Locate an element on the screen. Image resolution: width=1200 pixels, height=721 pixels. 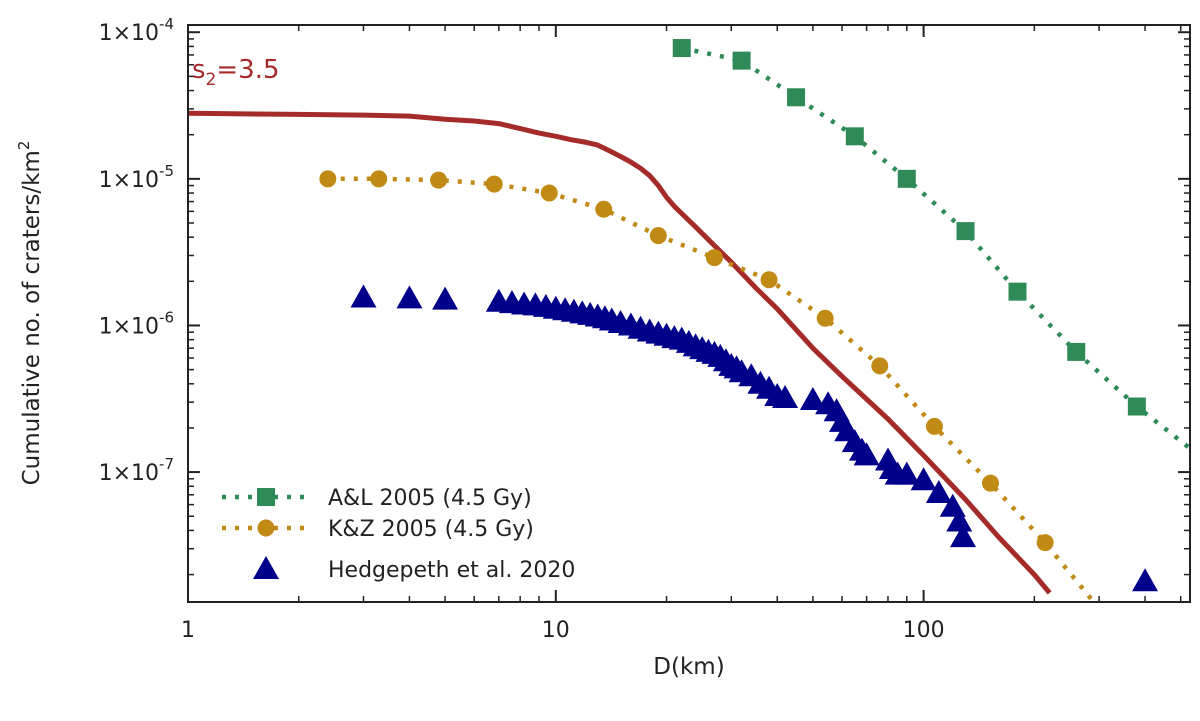
y-axis-label: Cumulative no. of craters/km2 is located at coordinates (30, 313).